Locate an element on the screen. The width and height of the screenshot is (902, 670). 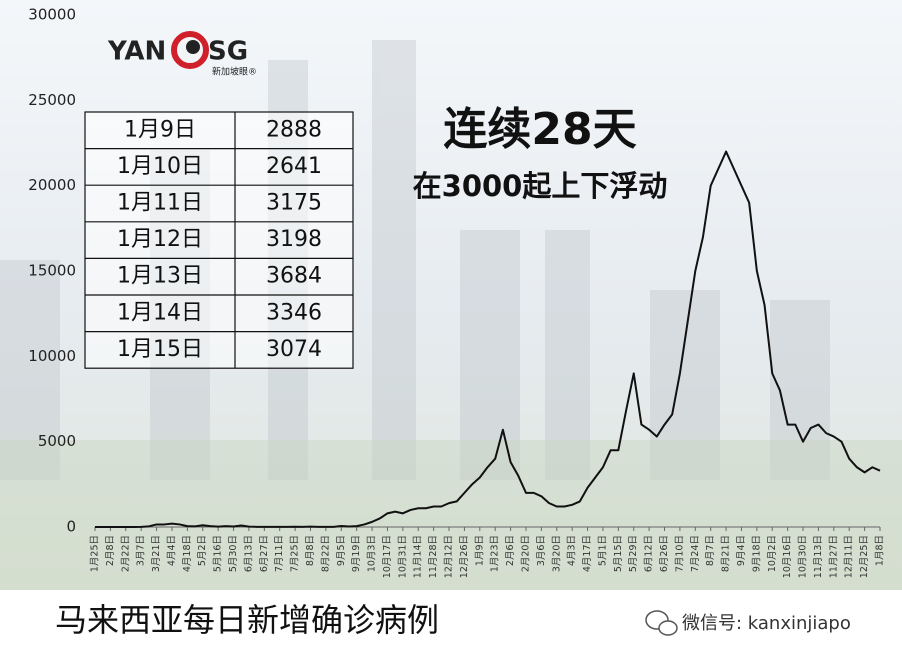
logo-right: SG is located at coordinates (228, 52).